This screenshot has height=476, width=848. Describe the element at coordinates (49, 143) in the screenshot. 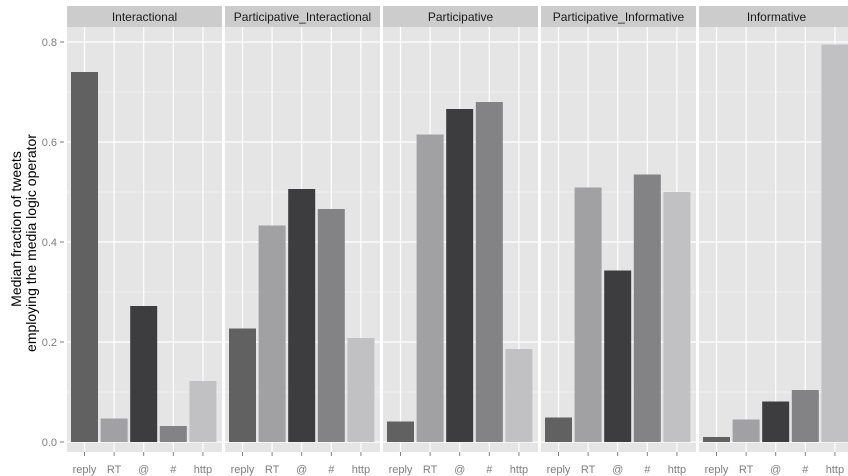

I see `y-tick-label: 0.6` at that location.